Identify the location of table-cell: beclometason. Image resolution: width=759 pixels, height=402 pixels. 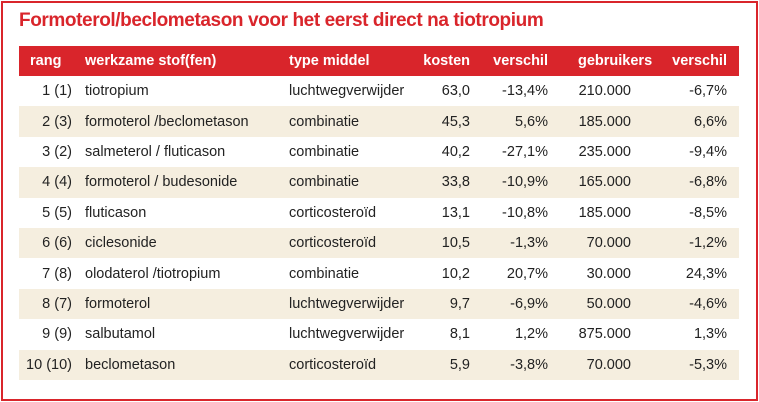
(179, 364).